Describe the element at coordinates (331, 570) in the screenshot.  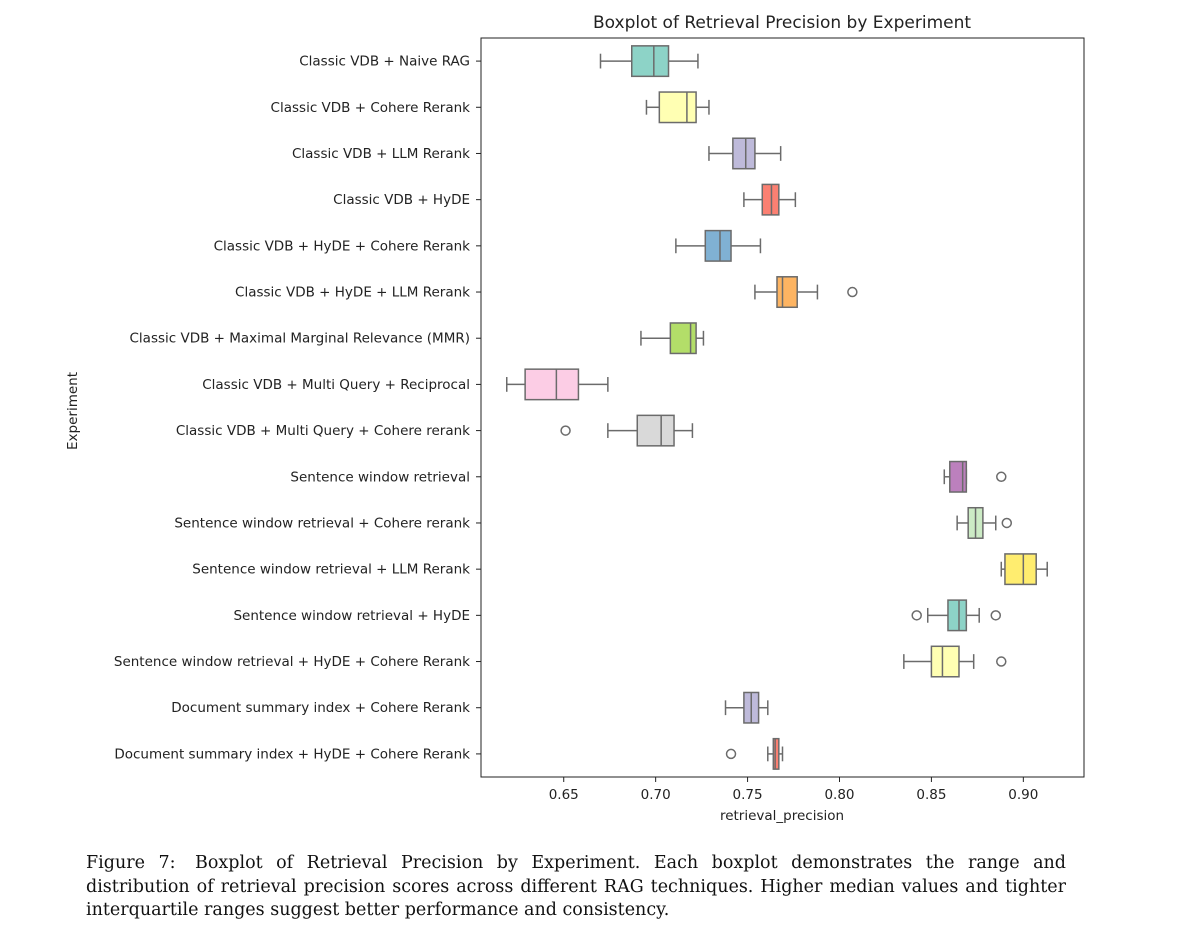
I see `y-tick-label: Sentence window retrieval + LLM Rerank` at that location.